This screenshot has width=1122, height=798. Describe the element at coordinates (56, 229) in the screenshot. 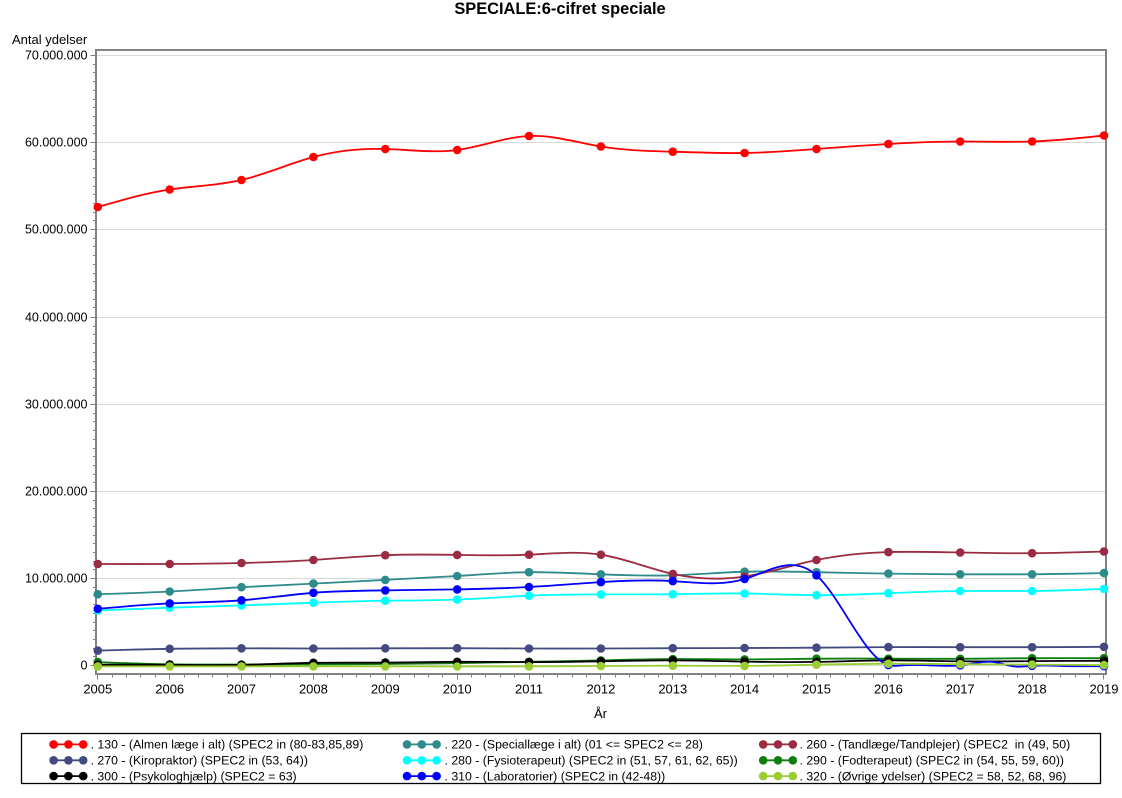

I see `svg-text: 50.000.000` at that location.